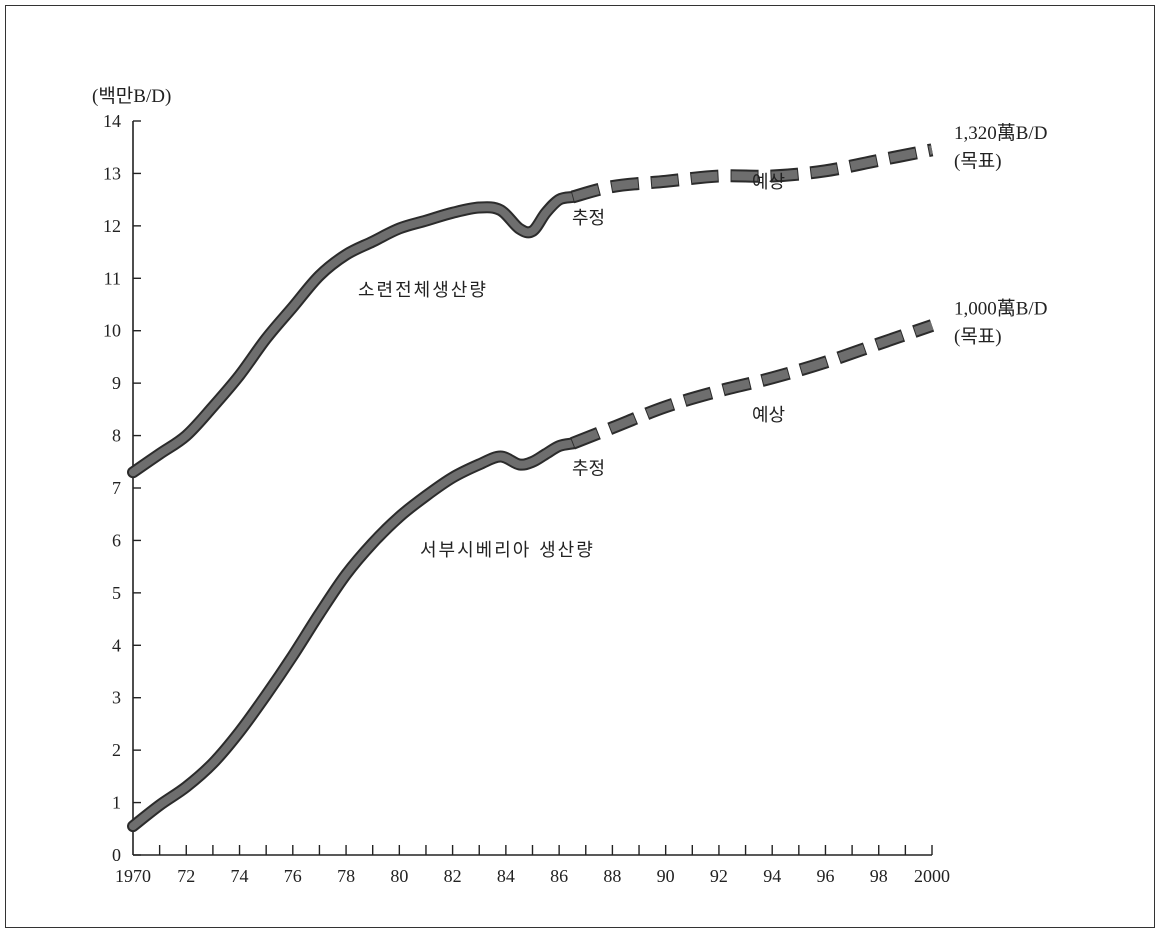  What do you see at coordinates (293, 876) in the screenshot?
I see `x-tick-label: 76` at bounding box center [293, 876].